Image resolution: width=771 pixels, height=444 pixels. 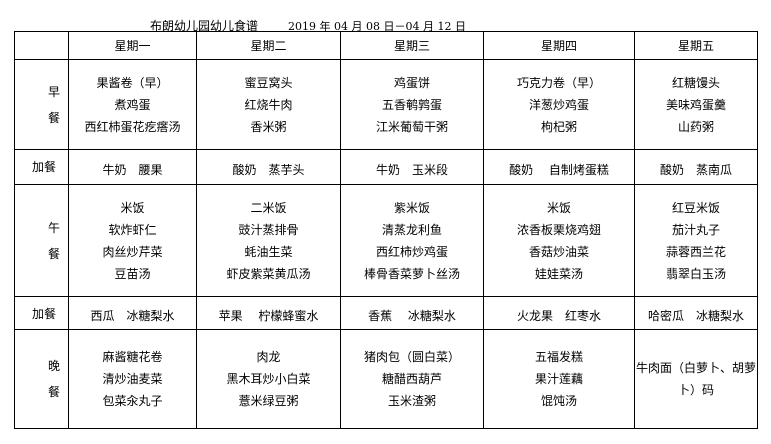 What do you see at coordinates (412, 240) in the screenshot?
I see `menu-cell: 紫米饭 清蒸龙利鱼 西红柿炒鸡蛋 棒骨香菜萝卜丝汤` at bounding box center [412, 240].